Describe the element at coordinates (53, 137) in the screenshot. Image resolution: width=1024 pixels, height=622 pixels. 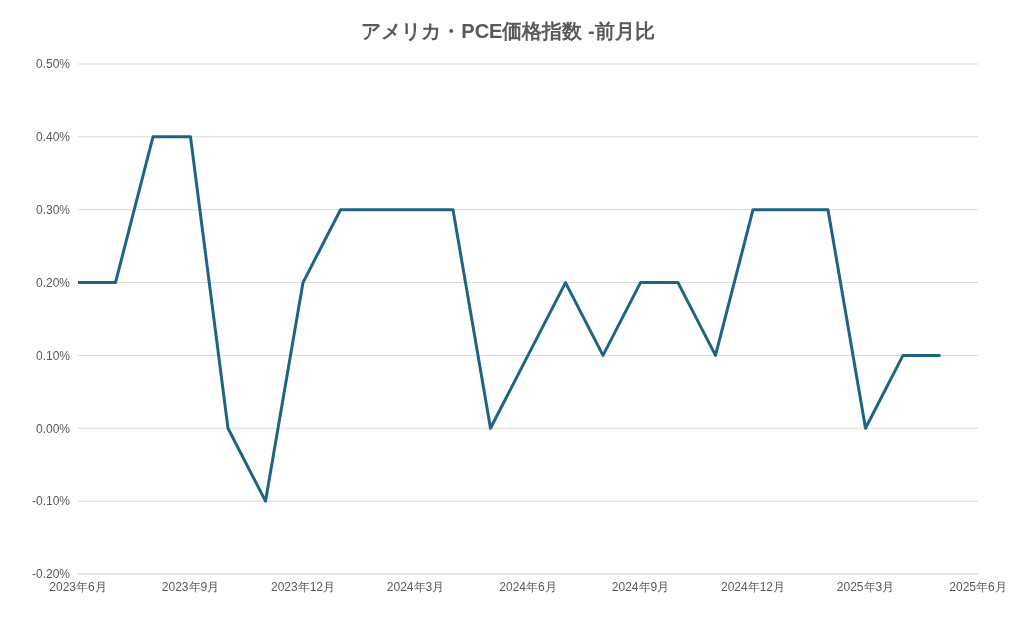
I see `y-tick-label: 0.40%` at that location.